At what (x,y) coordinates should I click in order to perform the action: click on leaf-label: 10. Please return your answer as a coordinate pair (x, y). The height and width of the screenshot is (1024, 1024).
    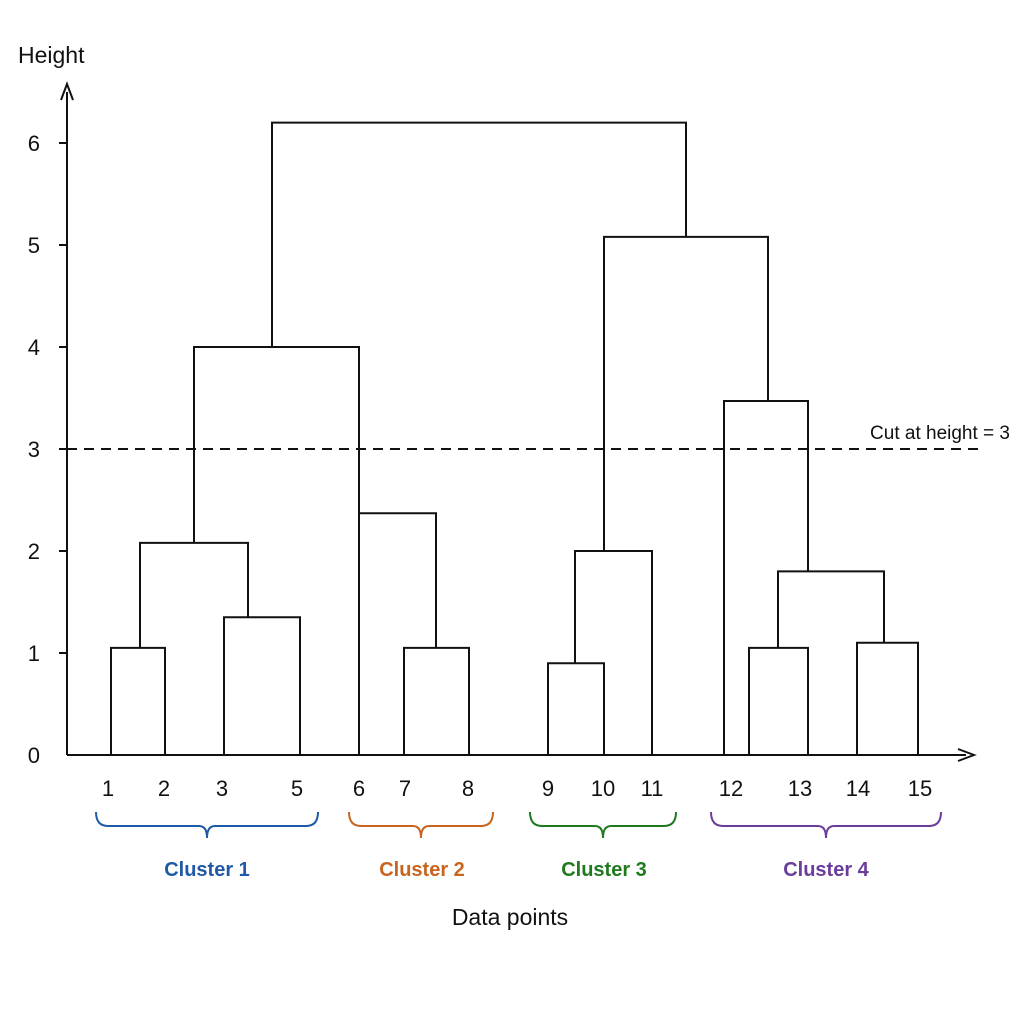
    Looking at the image, I should click on (603, 788).